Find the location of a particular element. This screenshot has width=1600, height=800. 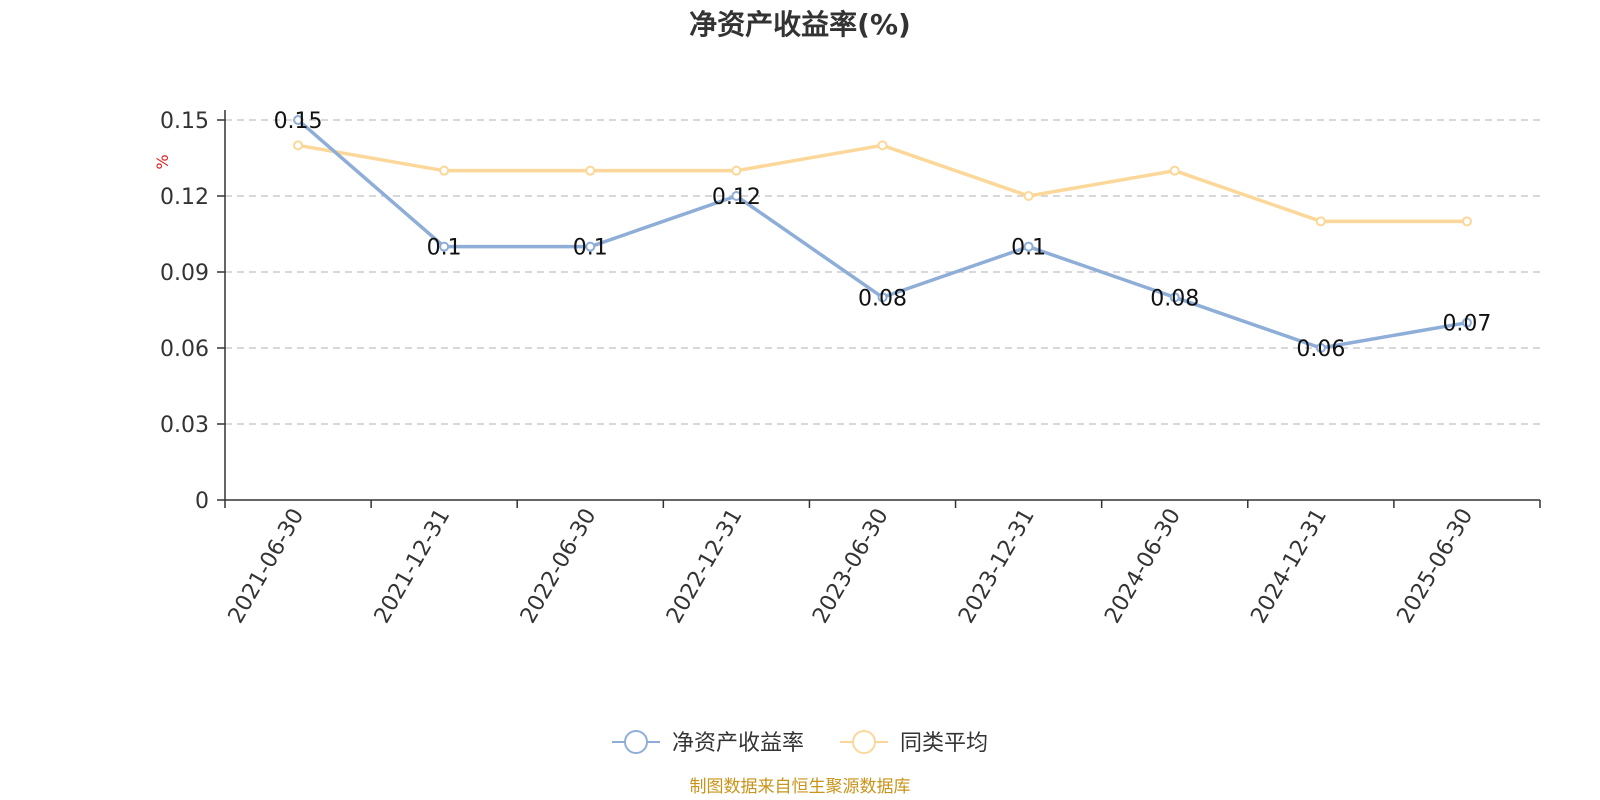

x-tick-label: 2024-12-31 is located at coordinates (1289, 566).